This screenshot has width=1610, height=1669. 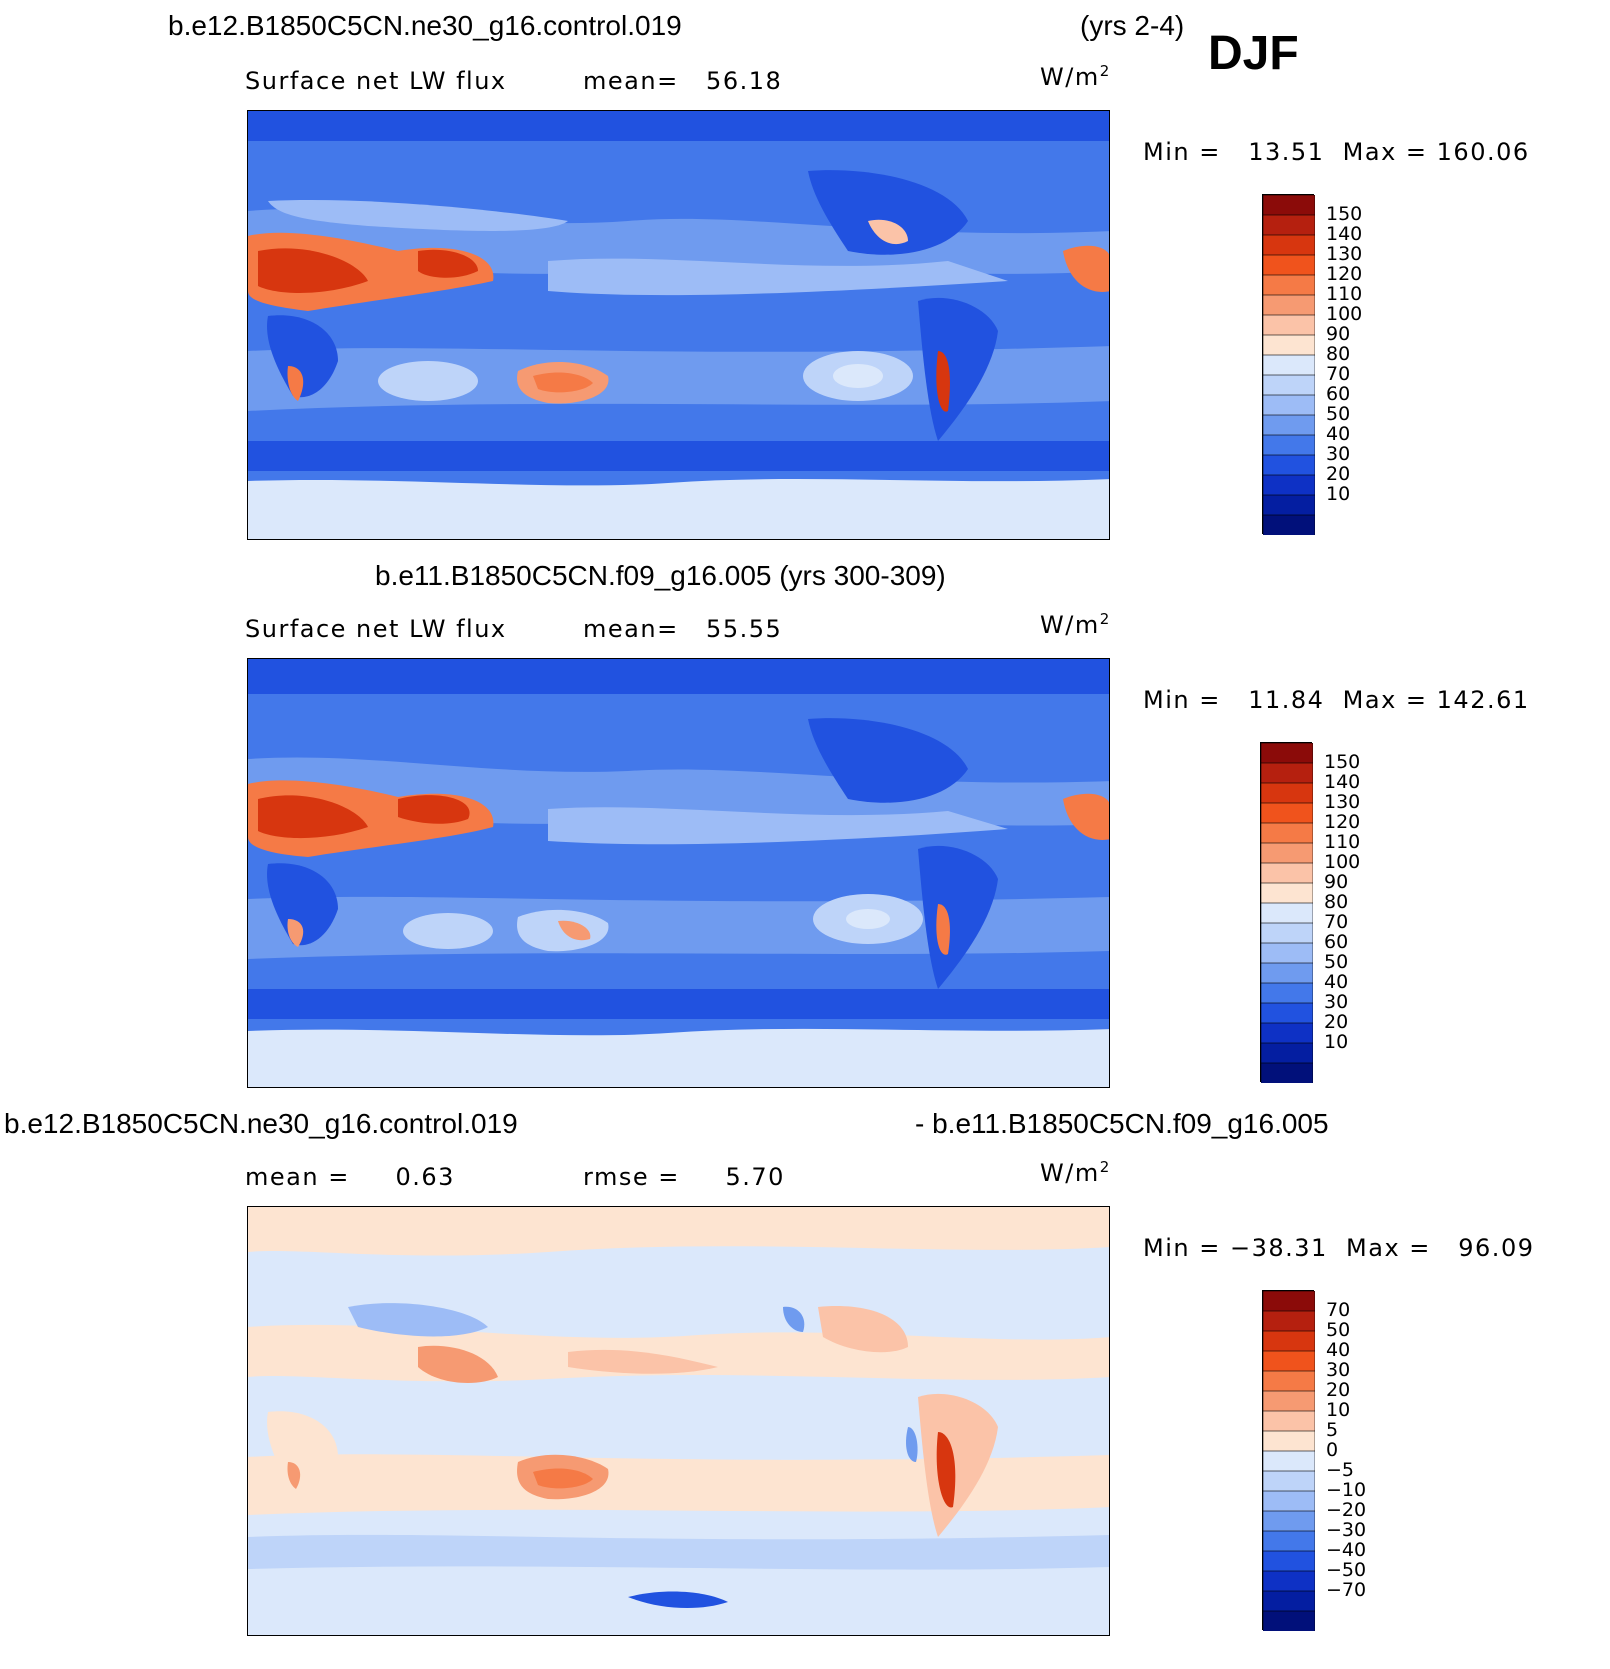 I want to click on middle-map-svg, so click(x=678, y=873).